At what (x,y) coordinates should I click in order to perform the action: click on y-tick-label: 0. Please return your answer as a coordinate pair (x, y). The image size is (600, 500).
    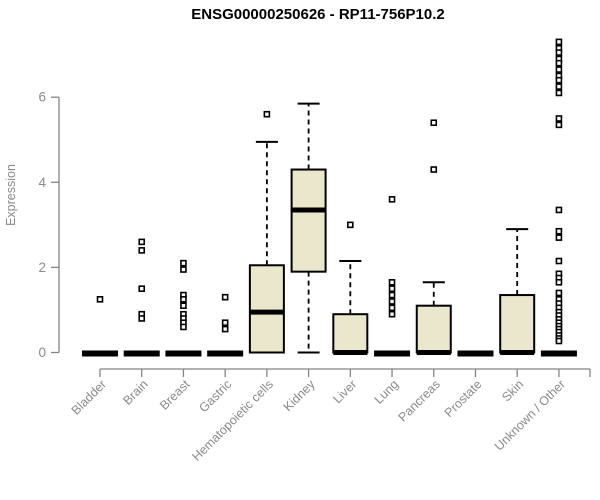
    Looking at the image, I should click on (42, 352).